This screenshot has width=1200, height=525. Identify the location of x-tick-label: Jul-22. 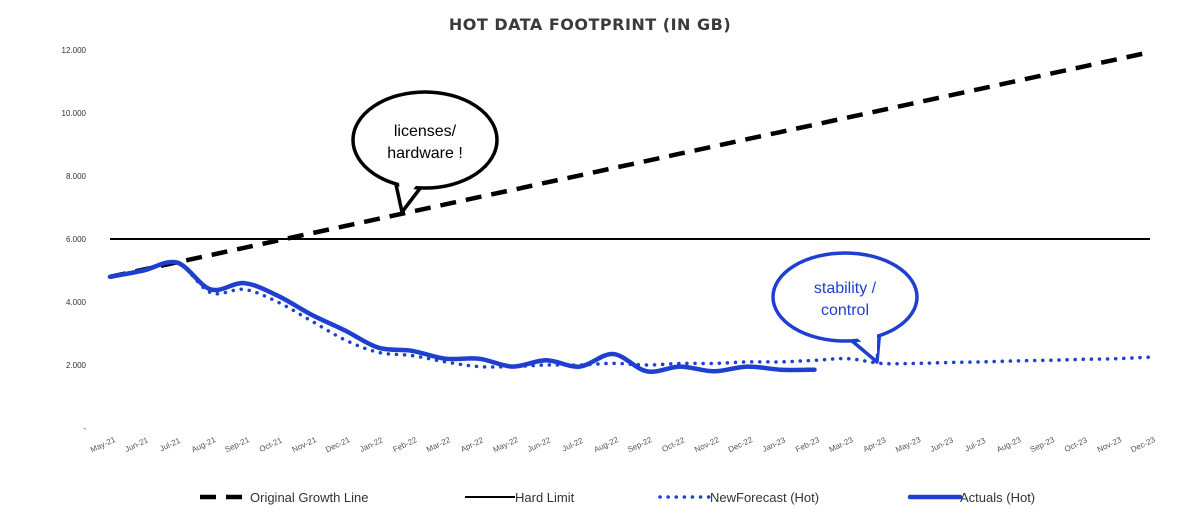
(573, 445).